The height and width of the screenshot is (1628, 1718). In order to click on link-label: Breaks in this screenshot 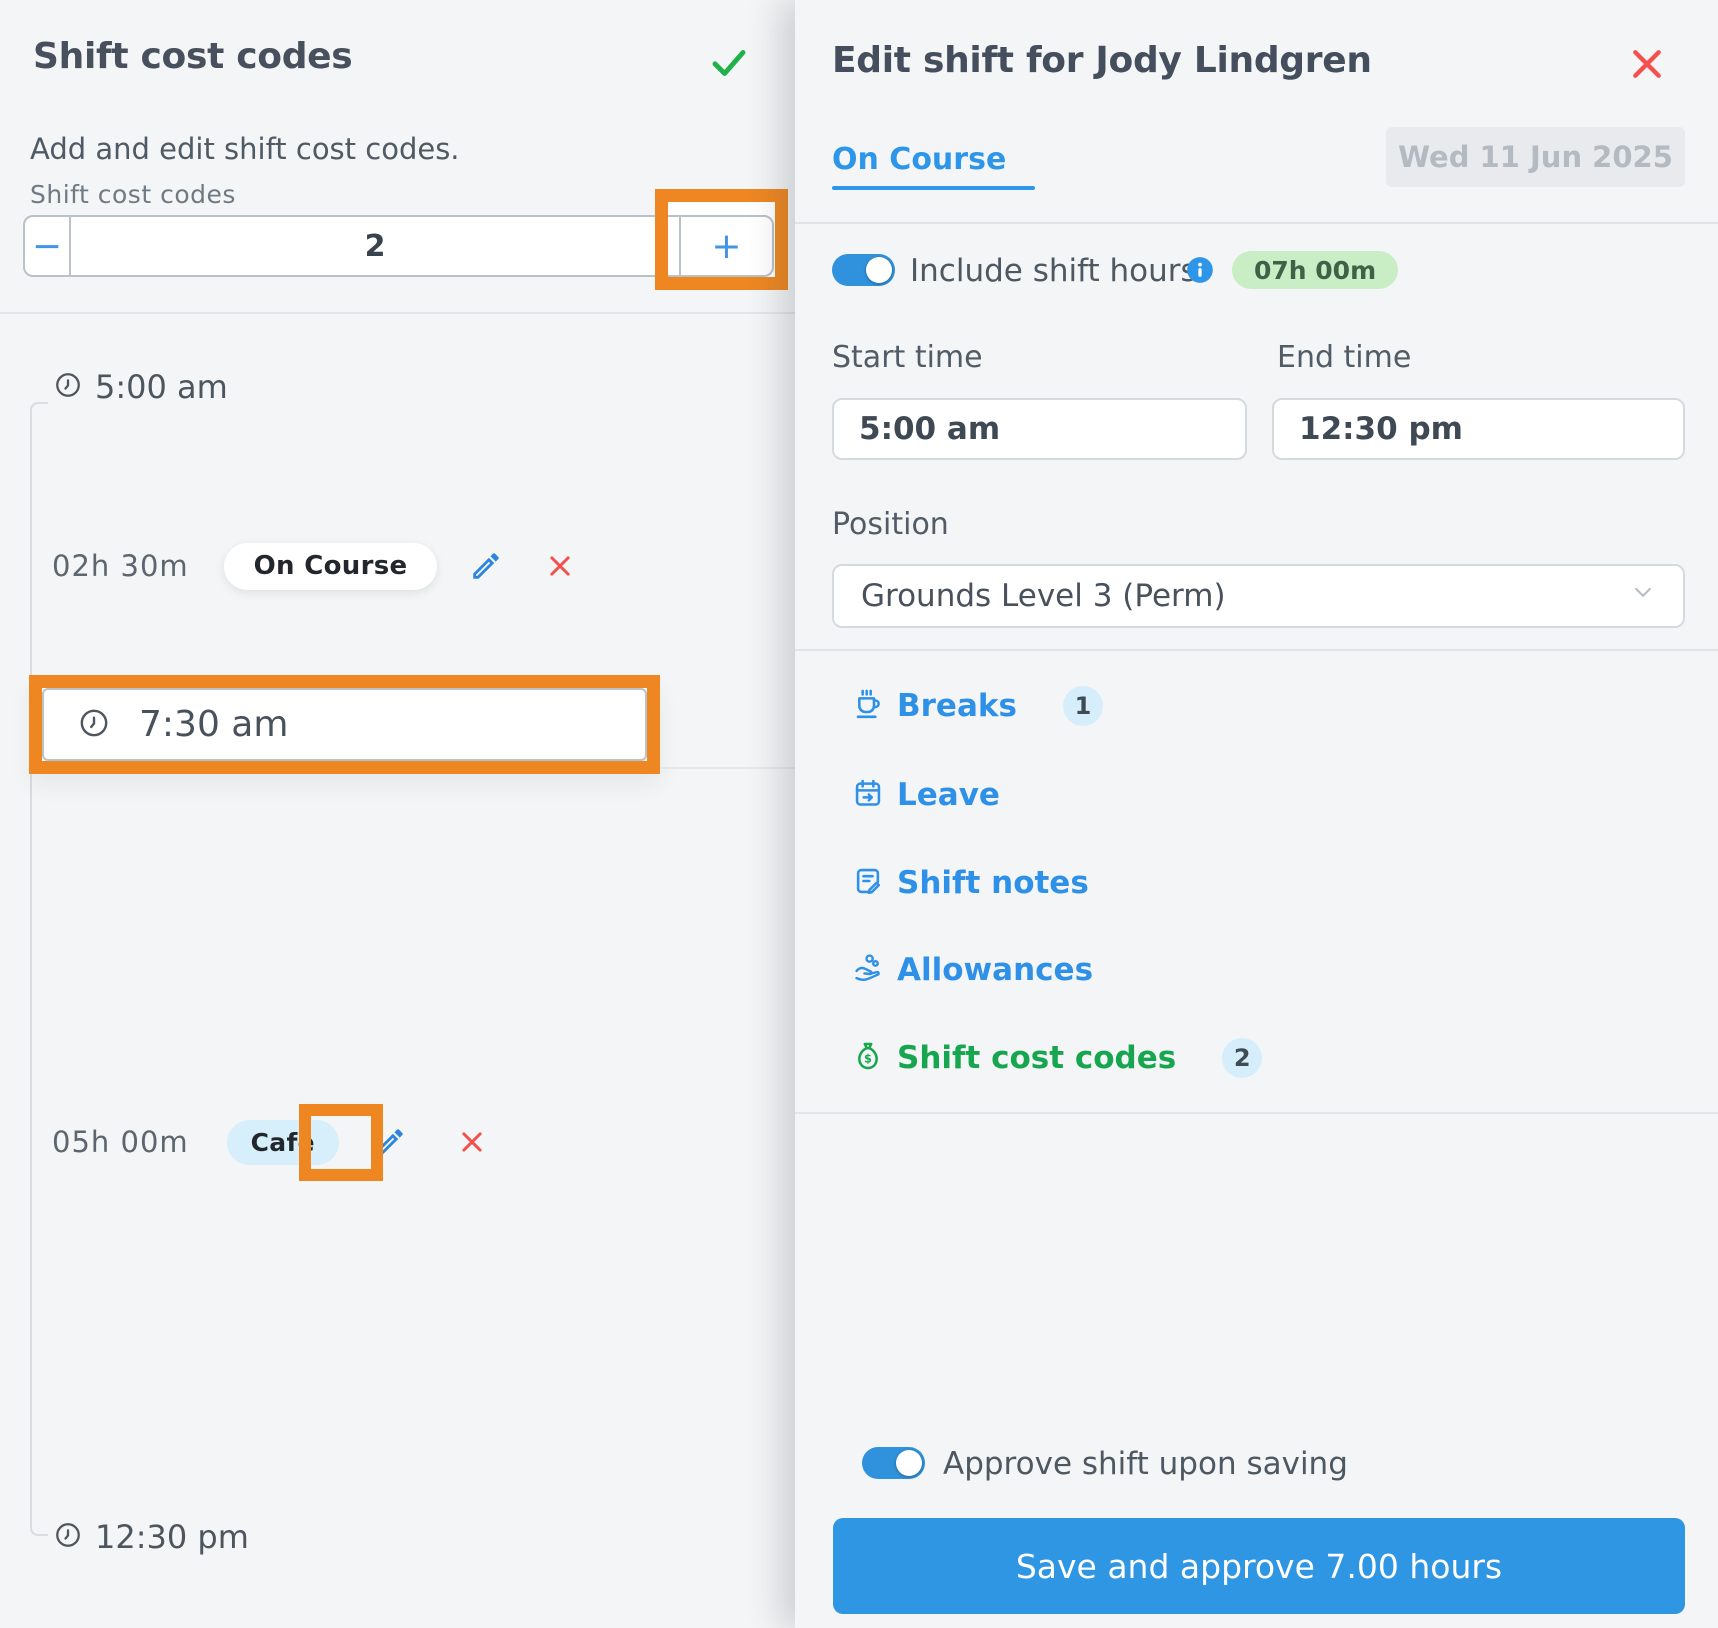, I will do `click(957, 706)`.